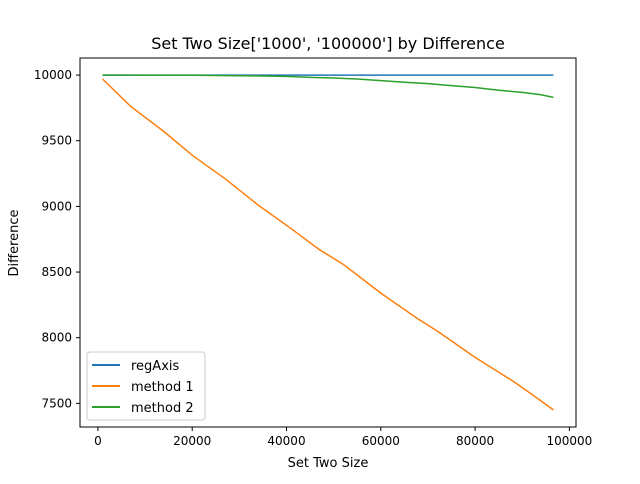 The width and height of the screenshot is (640, 484). What do you see at coordinates (56, 338) in the screenshot?
I see `y-tick-label: 8000` at bounding box center [56, 338].